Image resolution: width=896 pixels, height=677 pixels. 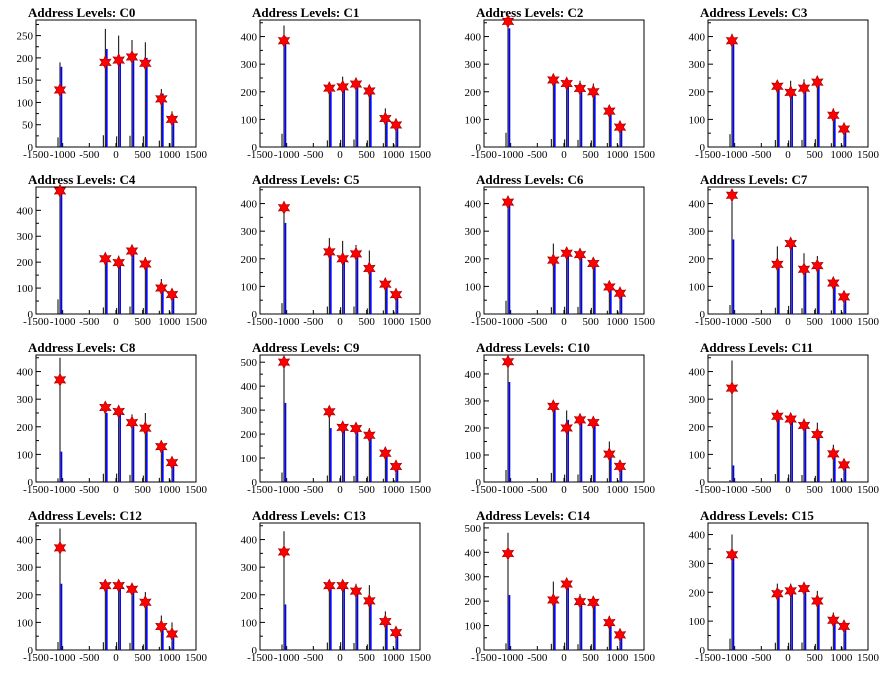 I want to click on y-tick-label: 250, so click(x=25, y=37).